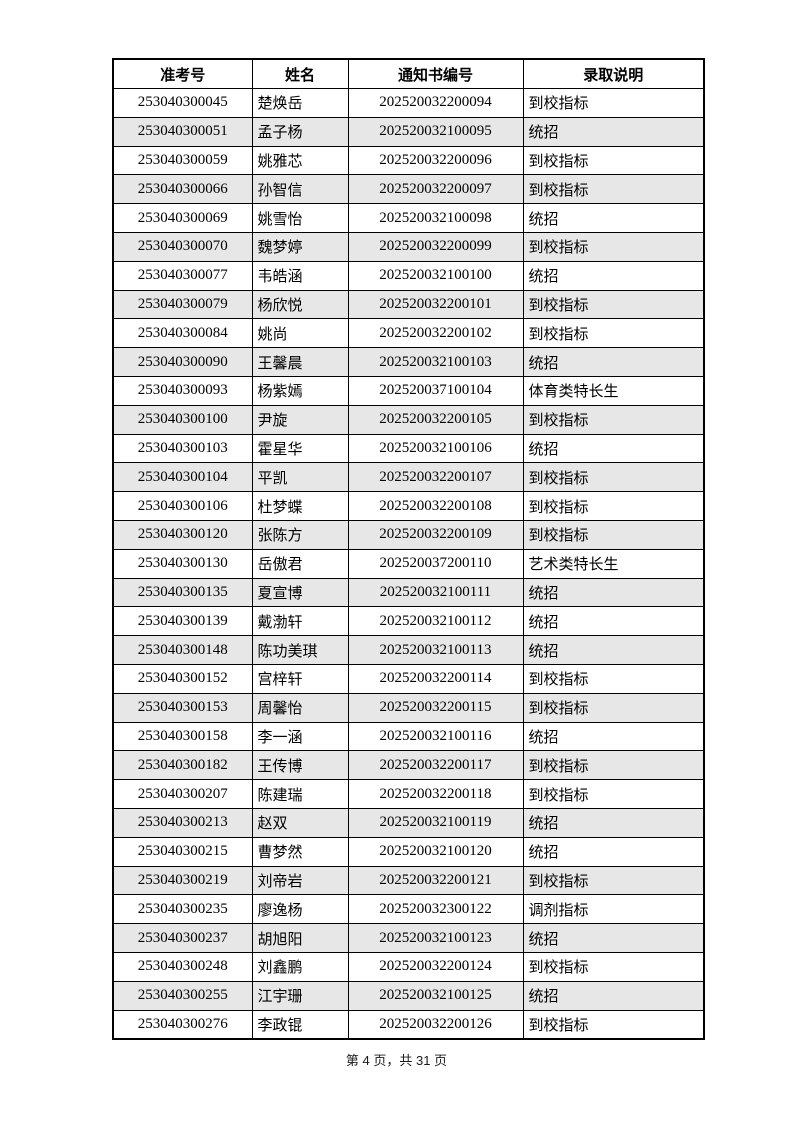 The width and height of the screenshot is (793, 1122). I want to click on name-cell: 韦皓涵, so click(300, 275).